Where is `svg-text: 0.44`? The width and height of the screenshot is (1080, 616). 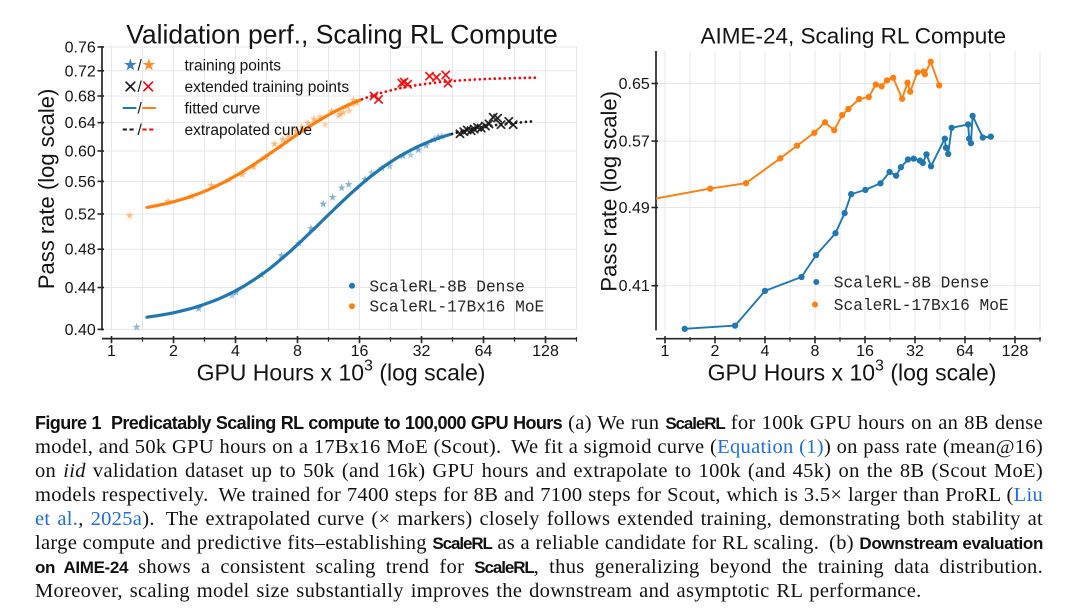
svg-text: 0.44 is located at coordinates (80, 288).